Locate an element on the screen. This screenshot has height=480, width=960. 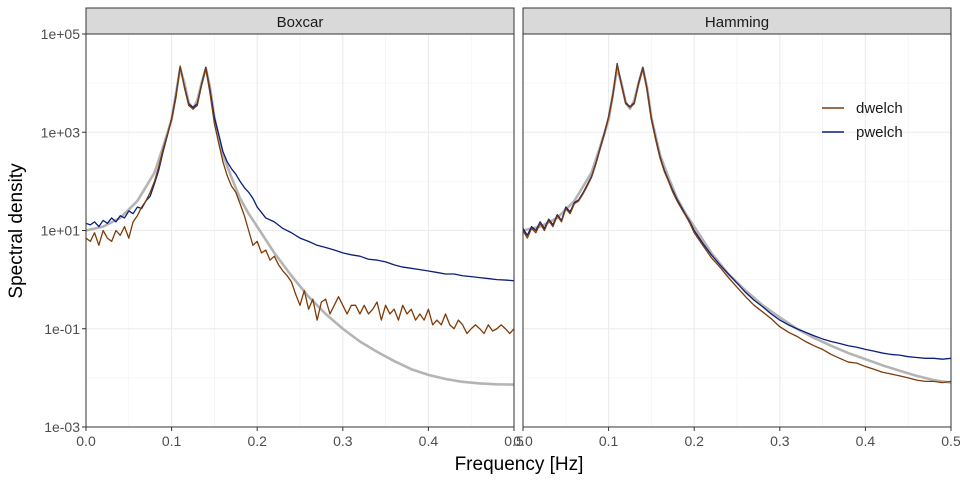
legend-label: pwelch is located at coordinates (879, 132).